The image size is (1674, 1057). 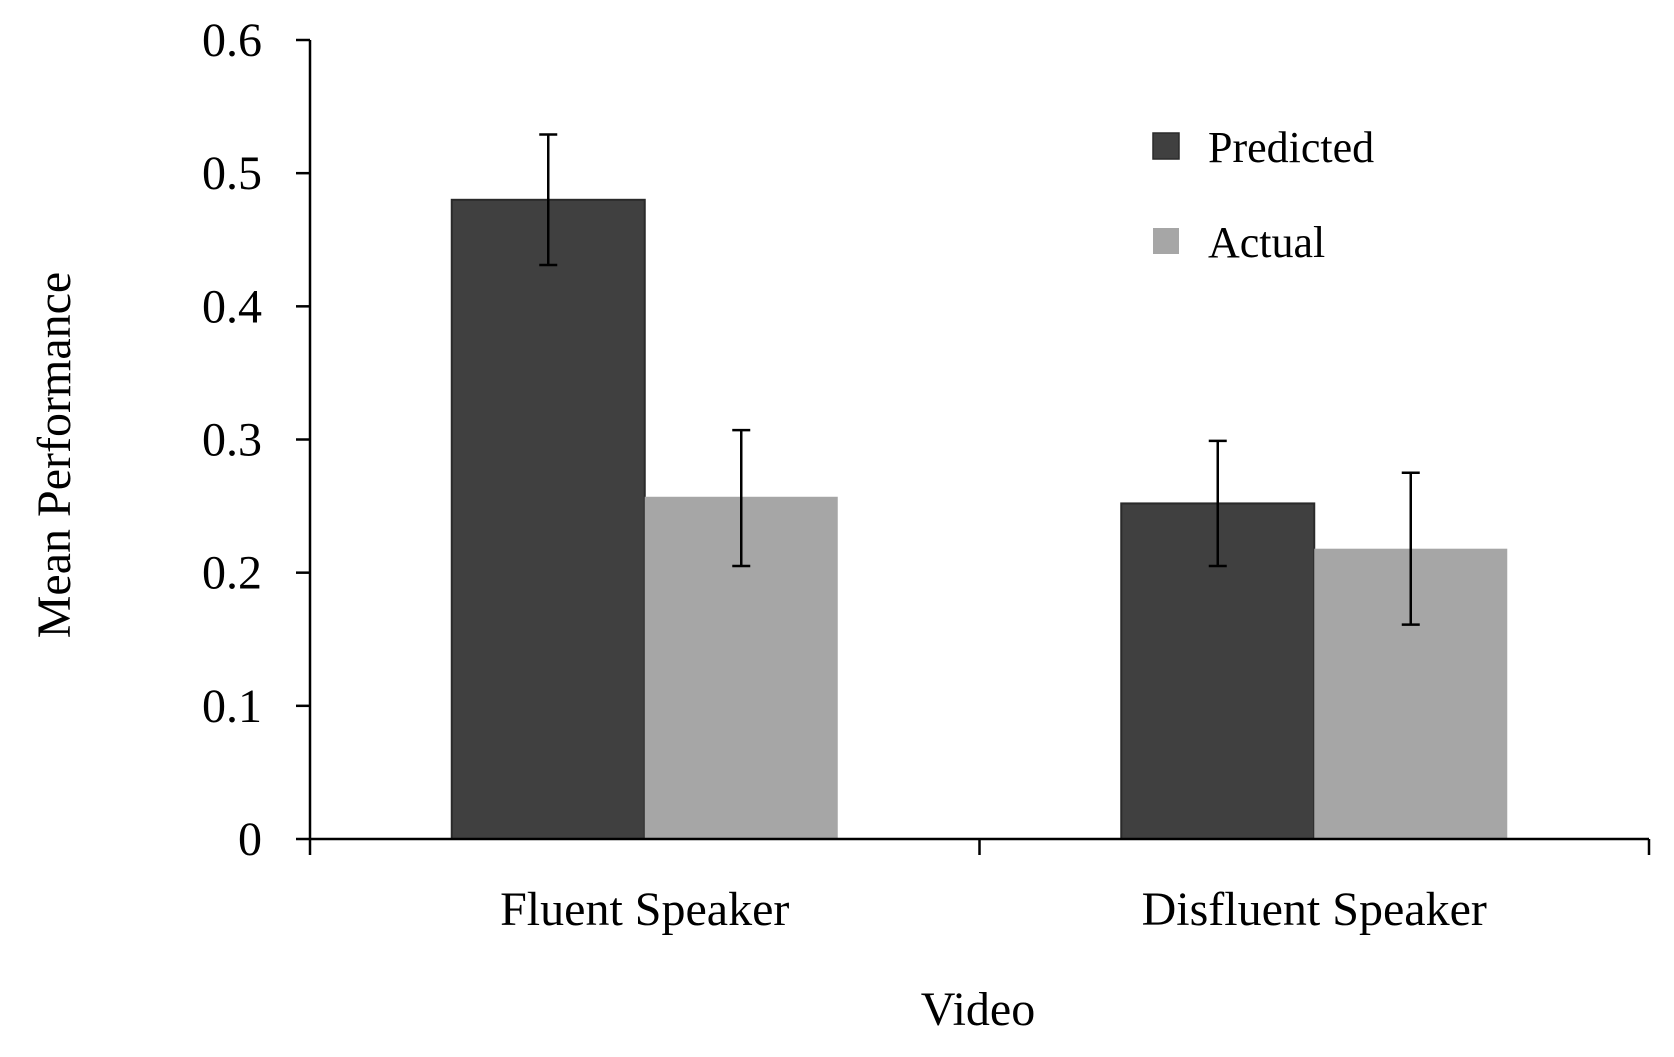 What do you see at coordinates (1314, 909) in the screenshot?
I see `x-category-label: Disfluent Speaker` at bounding box center [1314, 909].